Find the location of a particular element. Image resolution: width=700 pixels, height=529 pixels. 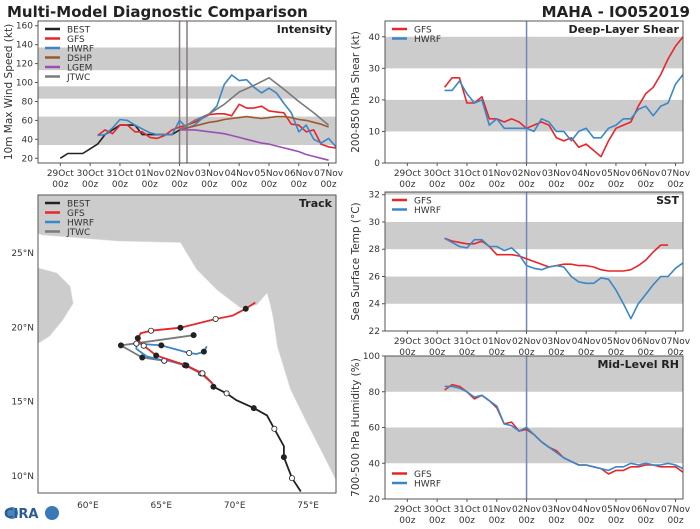

track-marker-best is located at coordinates (213, 386).